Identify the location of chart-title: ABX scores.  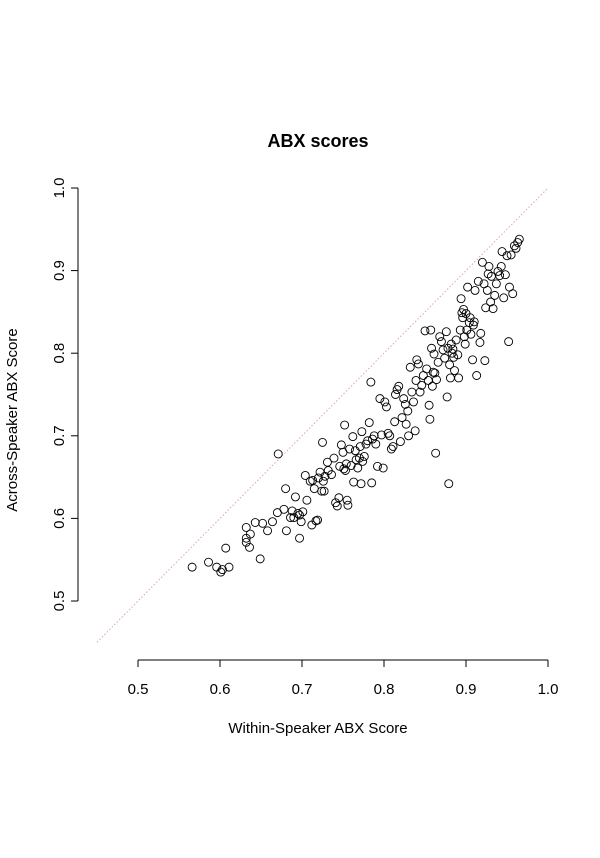
(317, 141).